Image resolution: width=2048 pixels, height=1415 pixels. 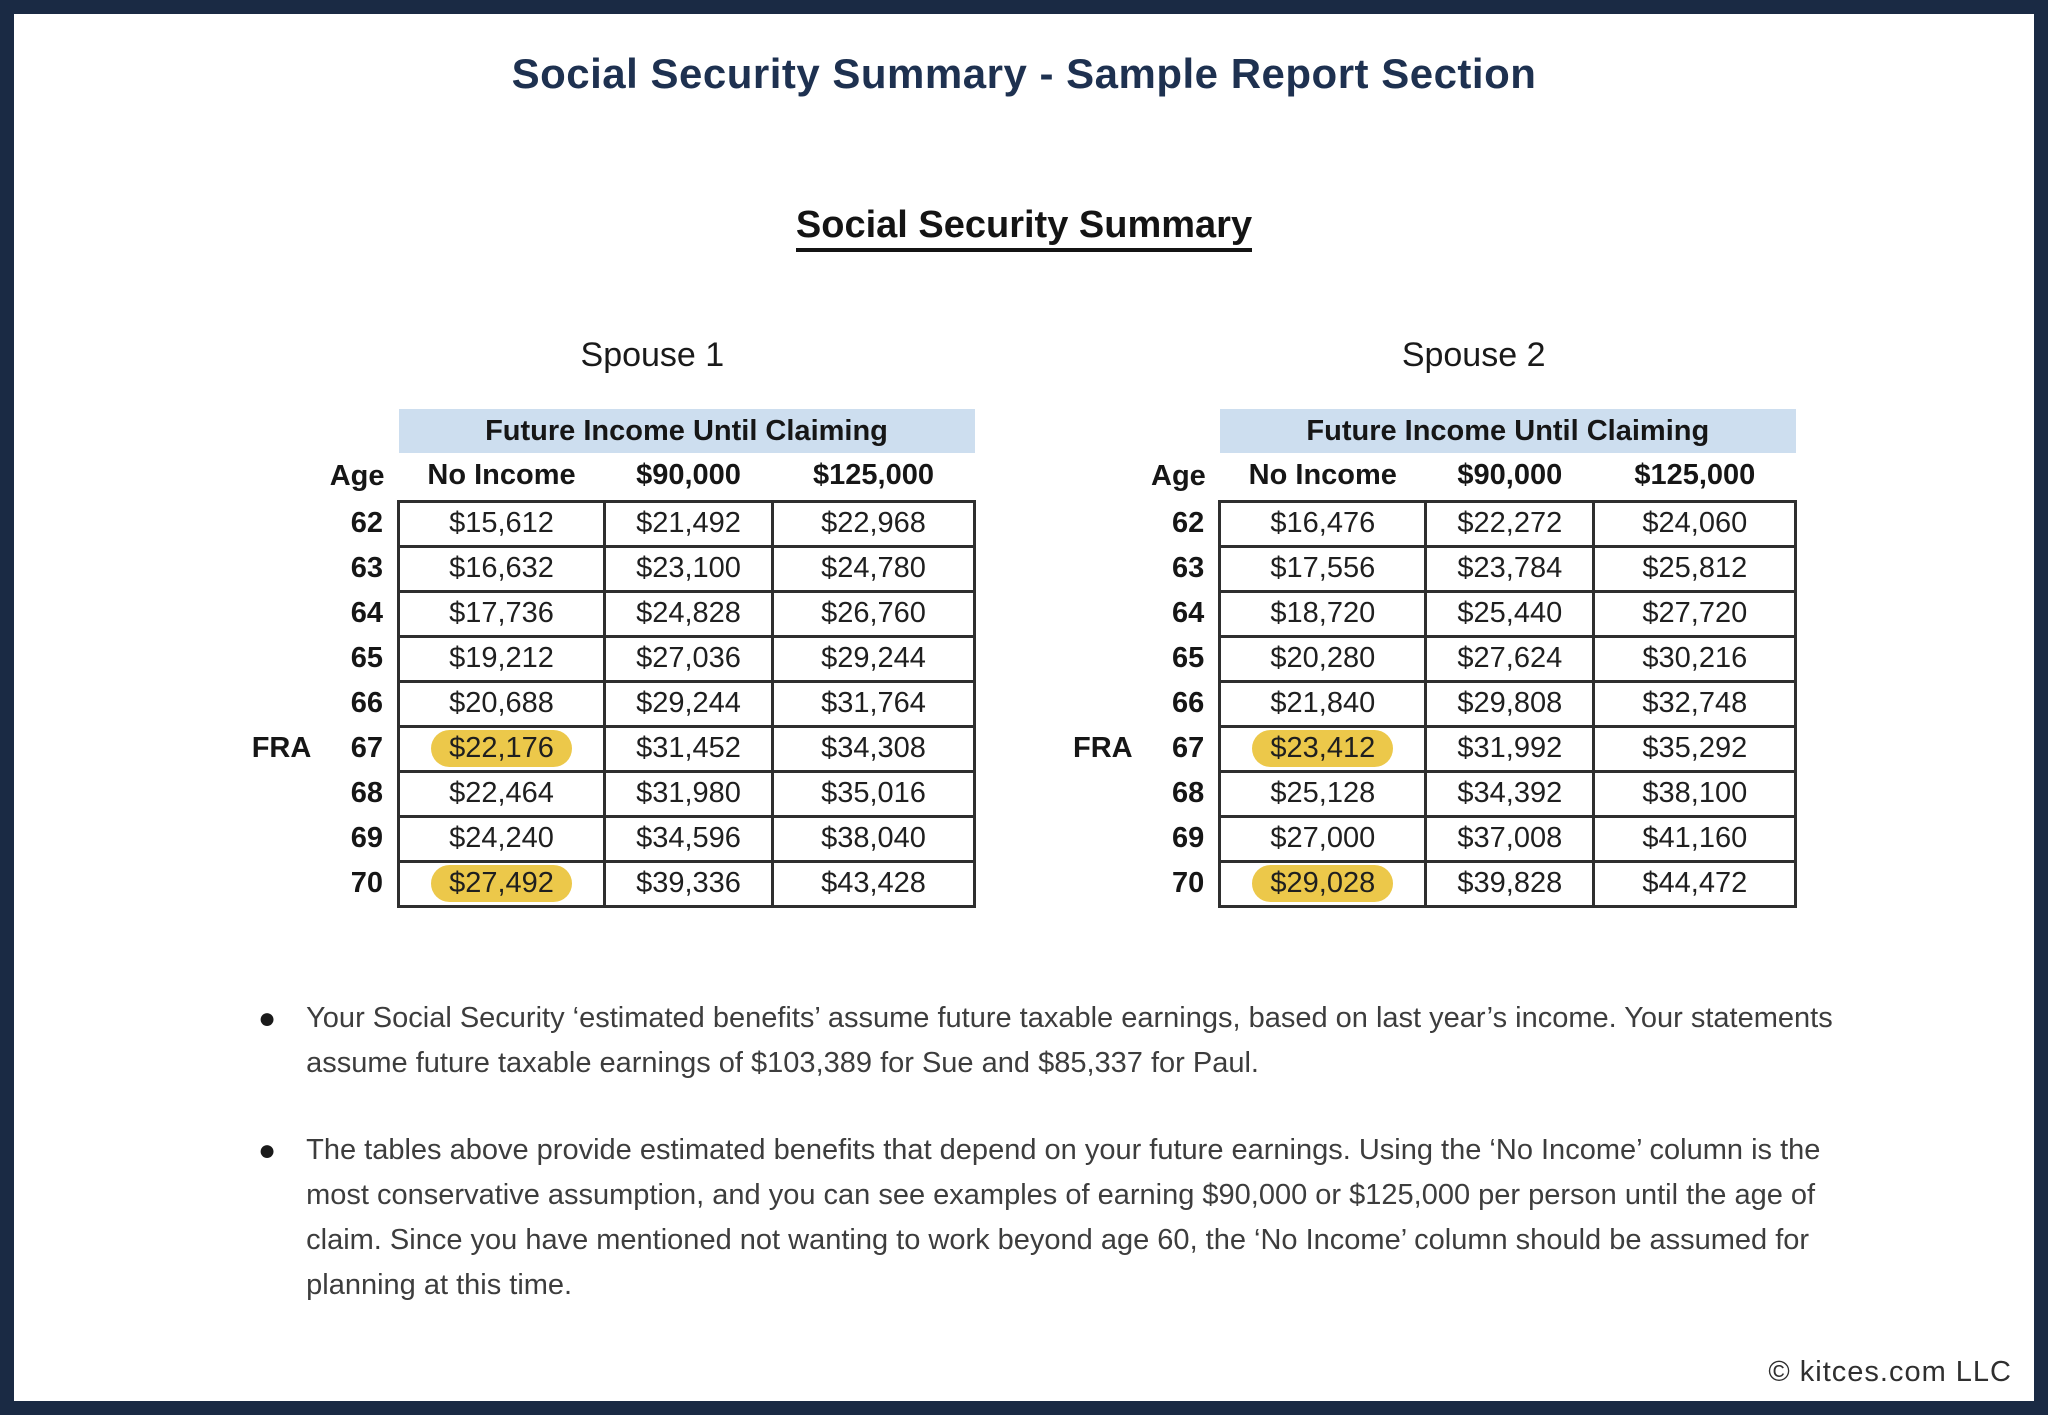 I want to click on table-row: 64 $18,720 $25,440 $27,720, so click(x=1435, y=613).